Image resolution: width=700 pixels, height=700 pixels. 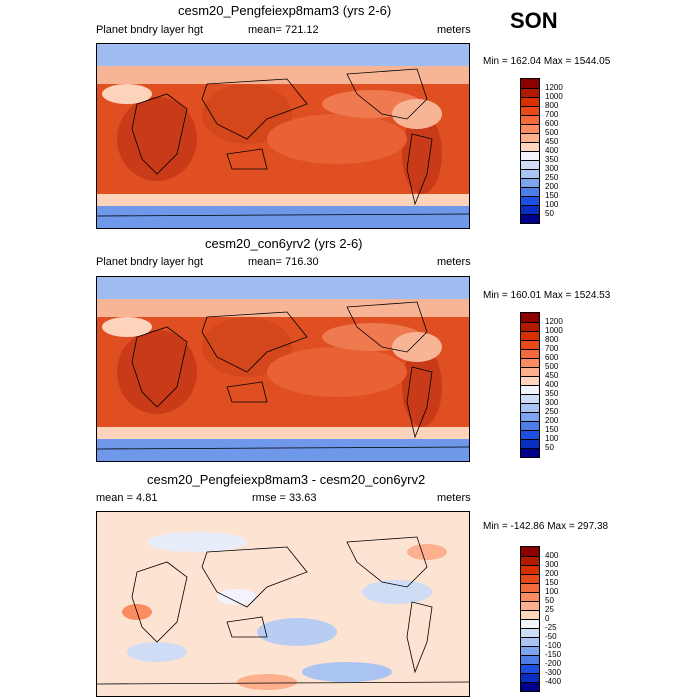 I want to click on panel-3-map, so click(x=283, y=604).